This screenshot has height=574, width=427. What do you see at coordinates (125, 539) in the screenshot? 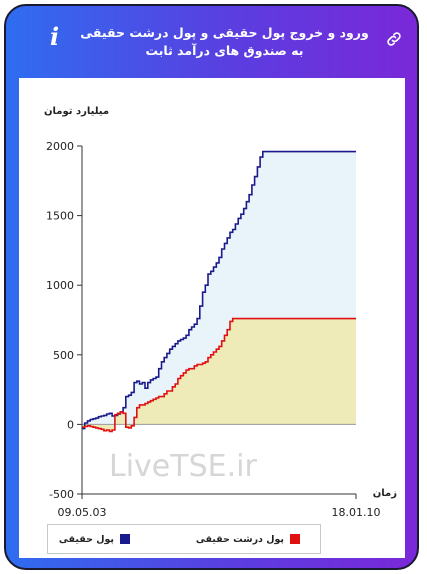
I see `legend-swatch-real-money` at bounding box center [125, 539].